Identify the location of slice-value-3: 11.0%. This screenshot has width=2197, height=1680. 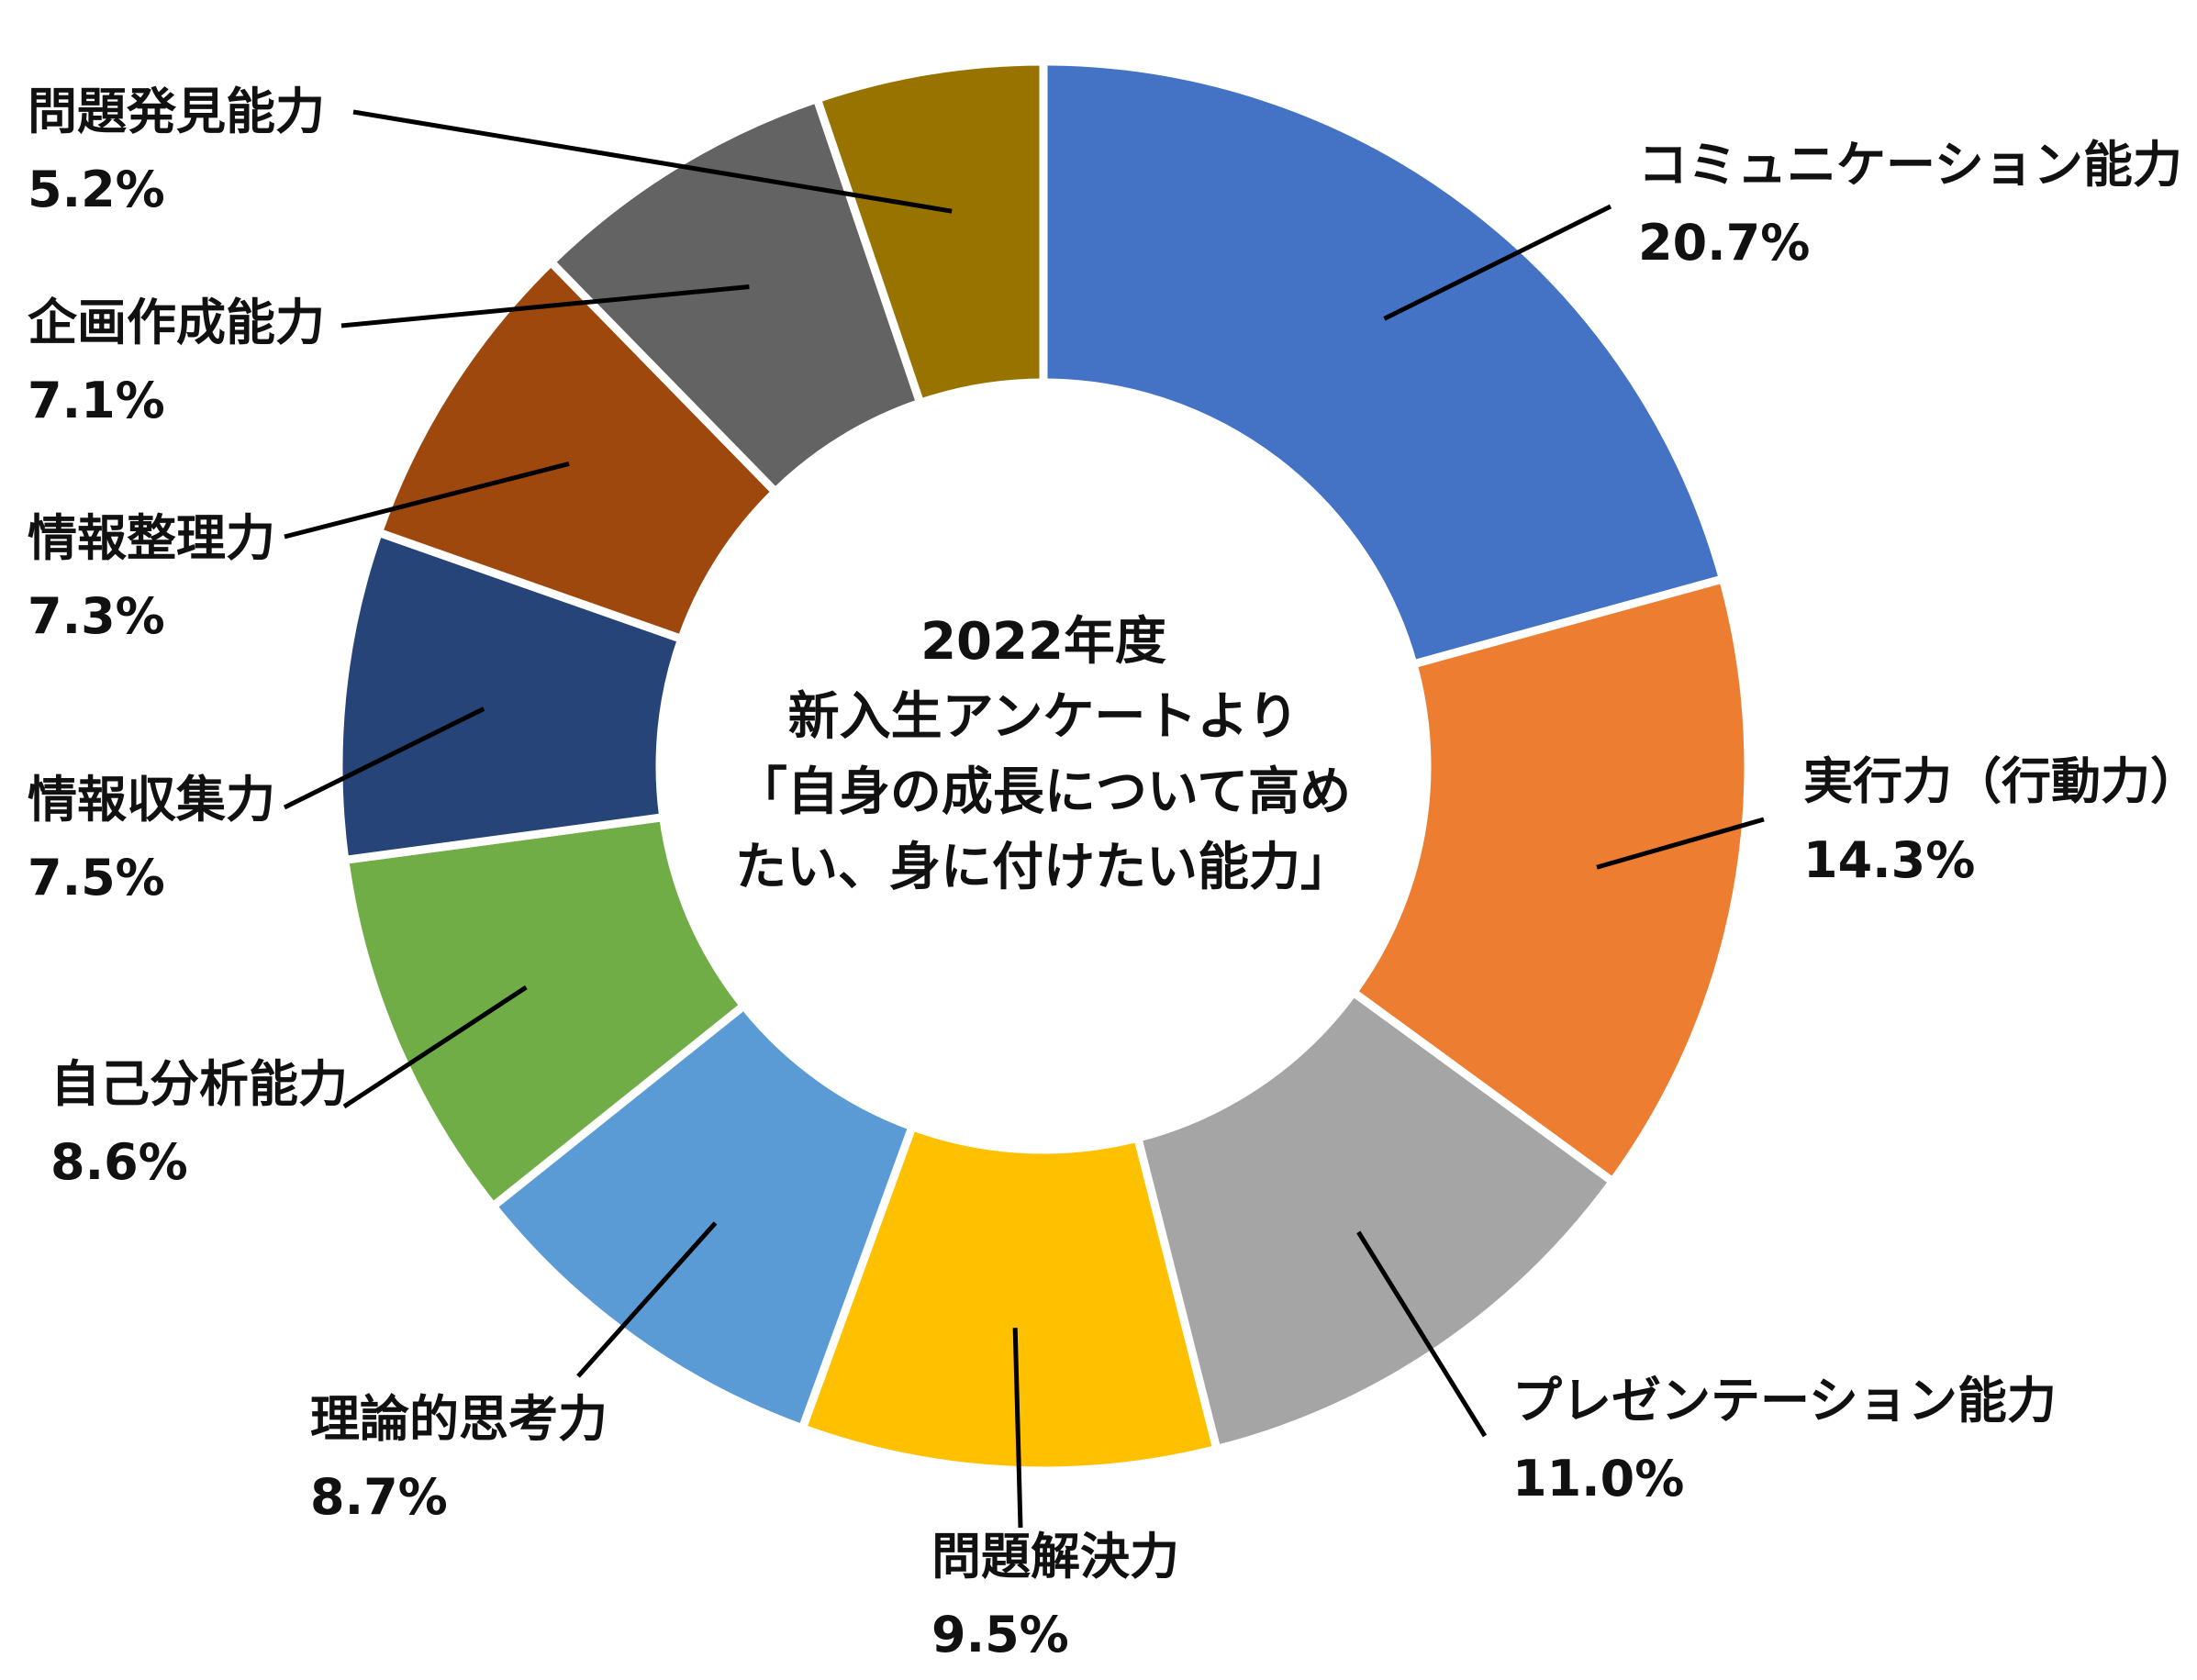
(1598, 1479).